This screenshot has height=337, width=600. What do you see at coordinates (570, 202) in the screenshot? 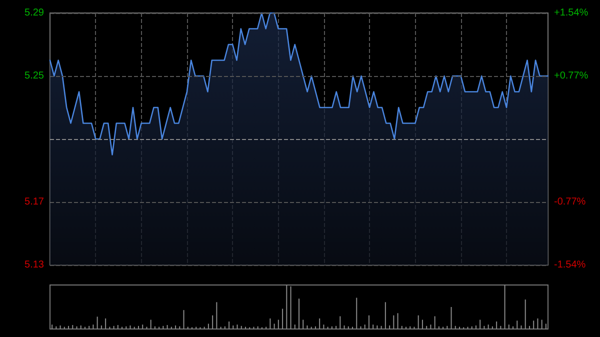
I see `y2-tick-label: -0.77%` at bounding box center [570, 202].